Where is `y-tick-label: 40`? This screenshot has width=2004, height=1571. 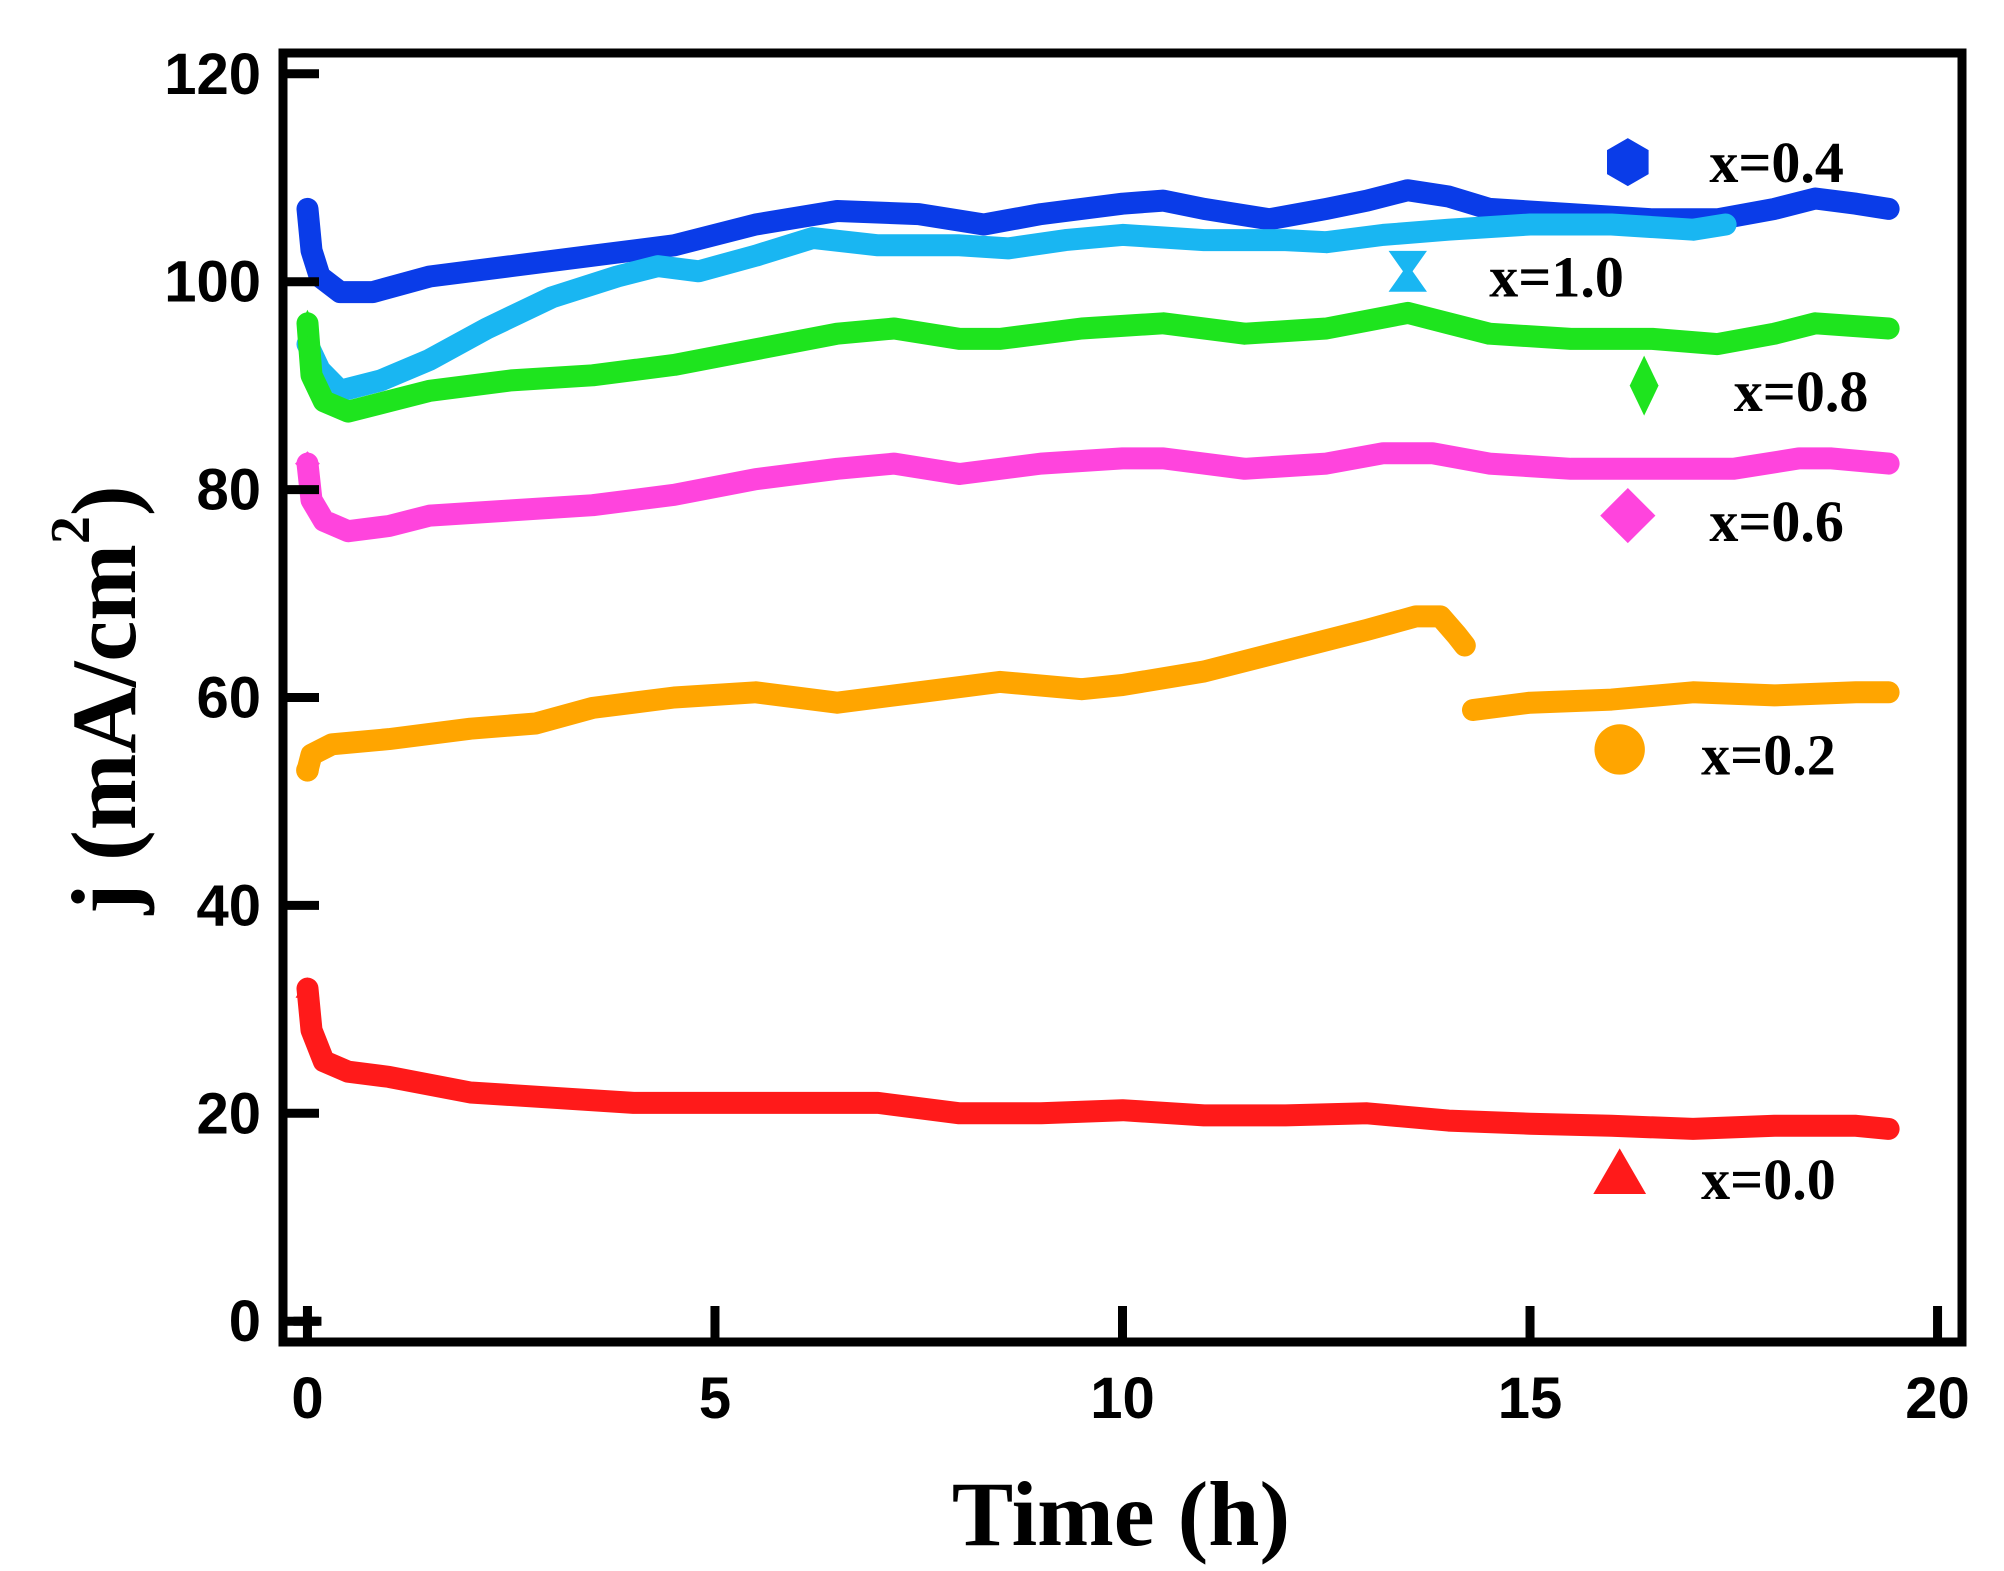 y-tick-label: 40 is located at coordinates (228, 905).